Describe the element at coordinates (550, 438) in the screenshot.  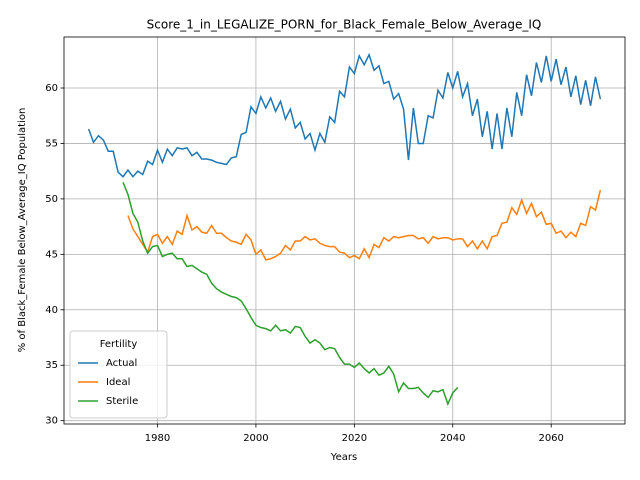
I see `x-tick-label: 2060` at that location.